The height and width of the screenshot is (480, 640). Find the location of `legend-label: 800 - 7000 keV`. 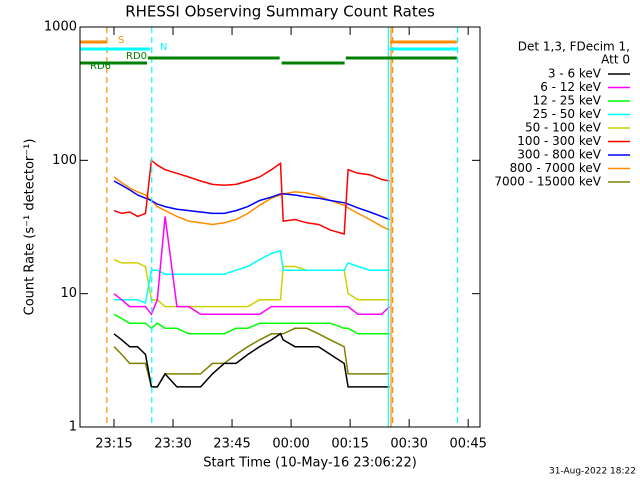

legend-label: 800 - 7000 keV is located at coordinates (556, 168).